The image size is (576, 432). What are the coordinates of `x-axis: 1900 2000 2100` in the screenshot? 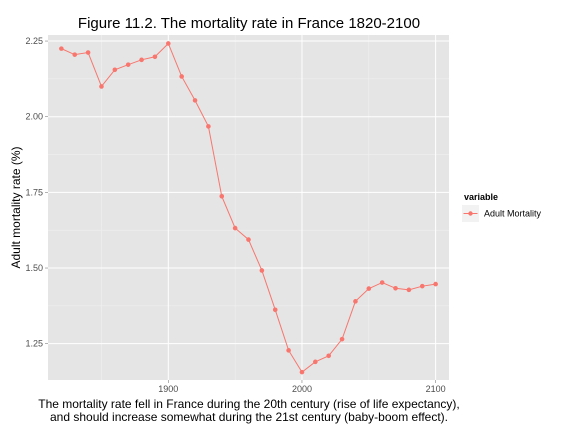 It's located at (302, 387).